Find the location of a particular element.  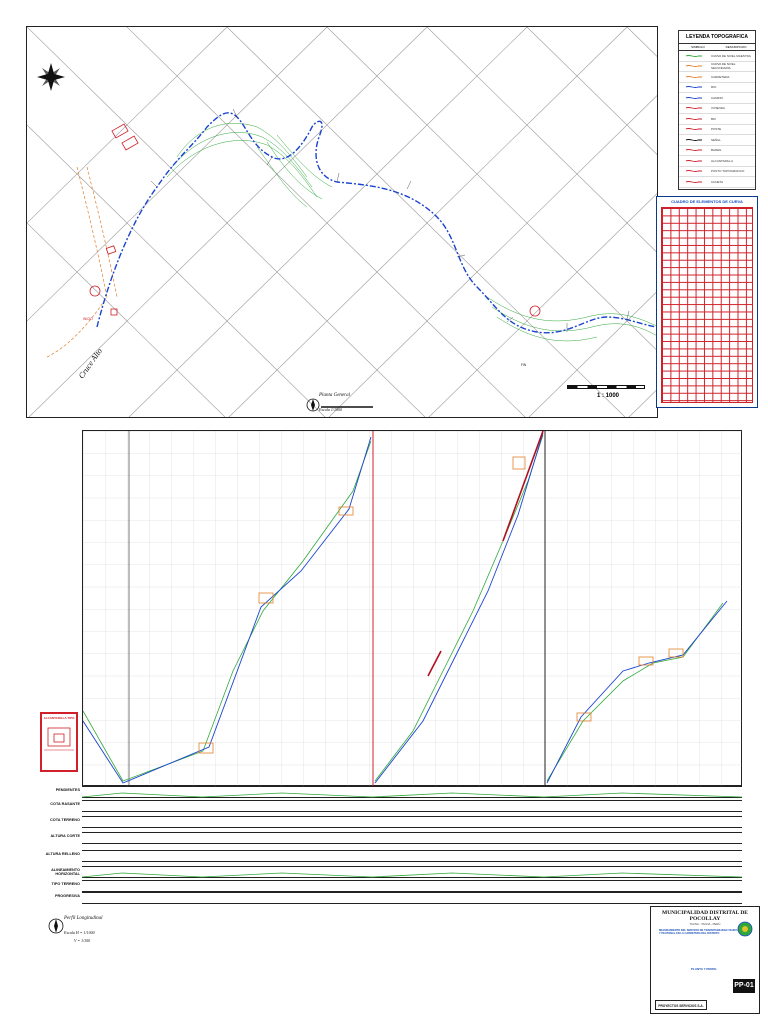

band-label: ALTURA RELLENO is located at coordinates (62, 854).